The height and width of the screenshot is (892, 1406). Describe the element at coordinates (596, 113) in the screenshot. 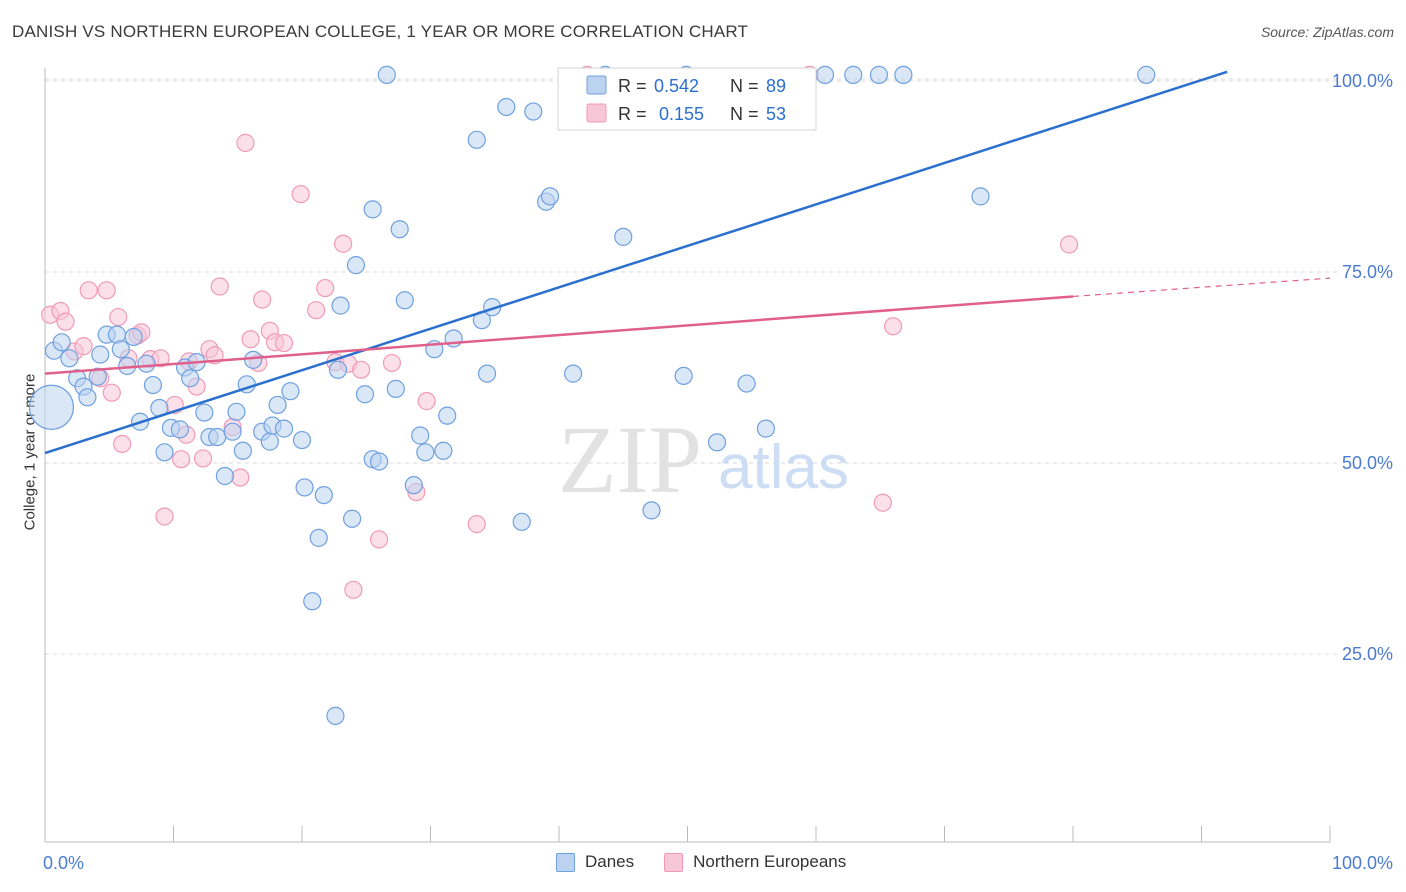

I see `legend-swatch-northern` at that location.